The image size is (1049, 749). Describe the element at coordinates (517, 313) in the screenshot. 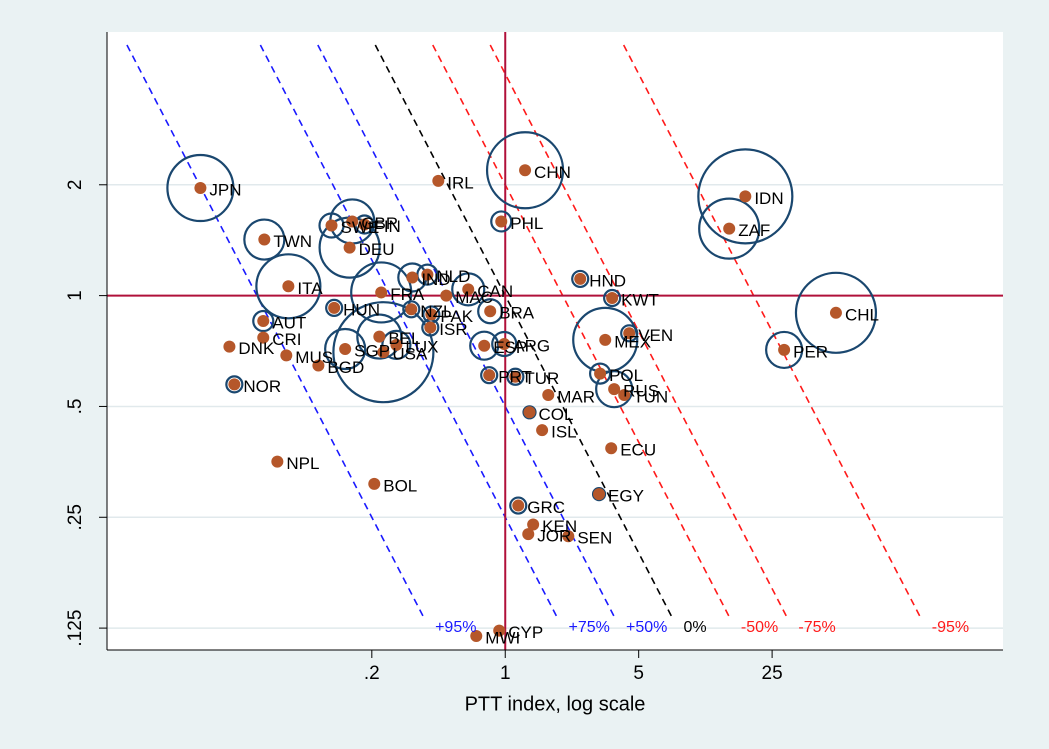

I see `point-label: BRA` at that location.